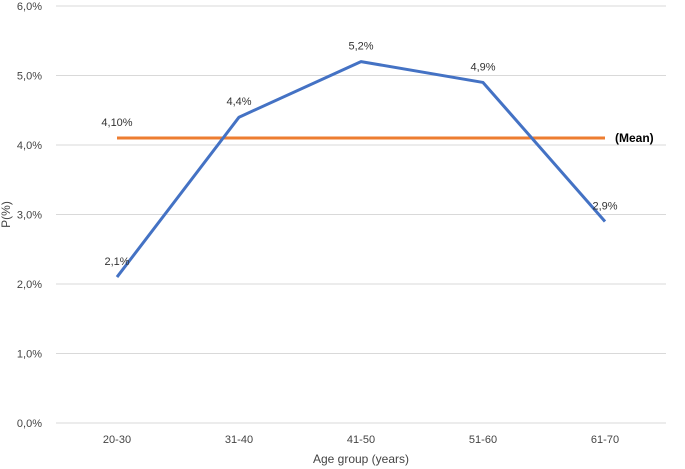  I want to click on x-tick-labels: 20-30 31-40 41-50 51-60 61-70, so click(361, 440).